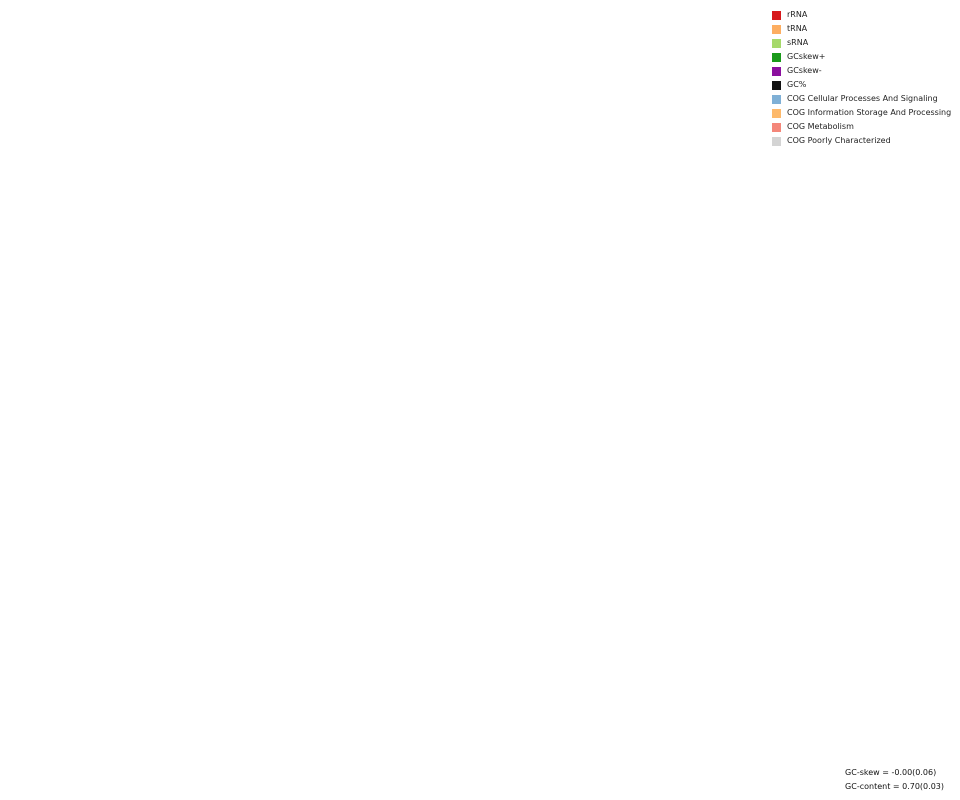  What do you see at coordinates (861, 43) in the screenshot?
I see `legend-item: sRNA` at bounding box center [861, 43].